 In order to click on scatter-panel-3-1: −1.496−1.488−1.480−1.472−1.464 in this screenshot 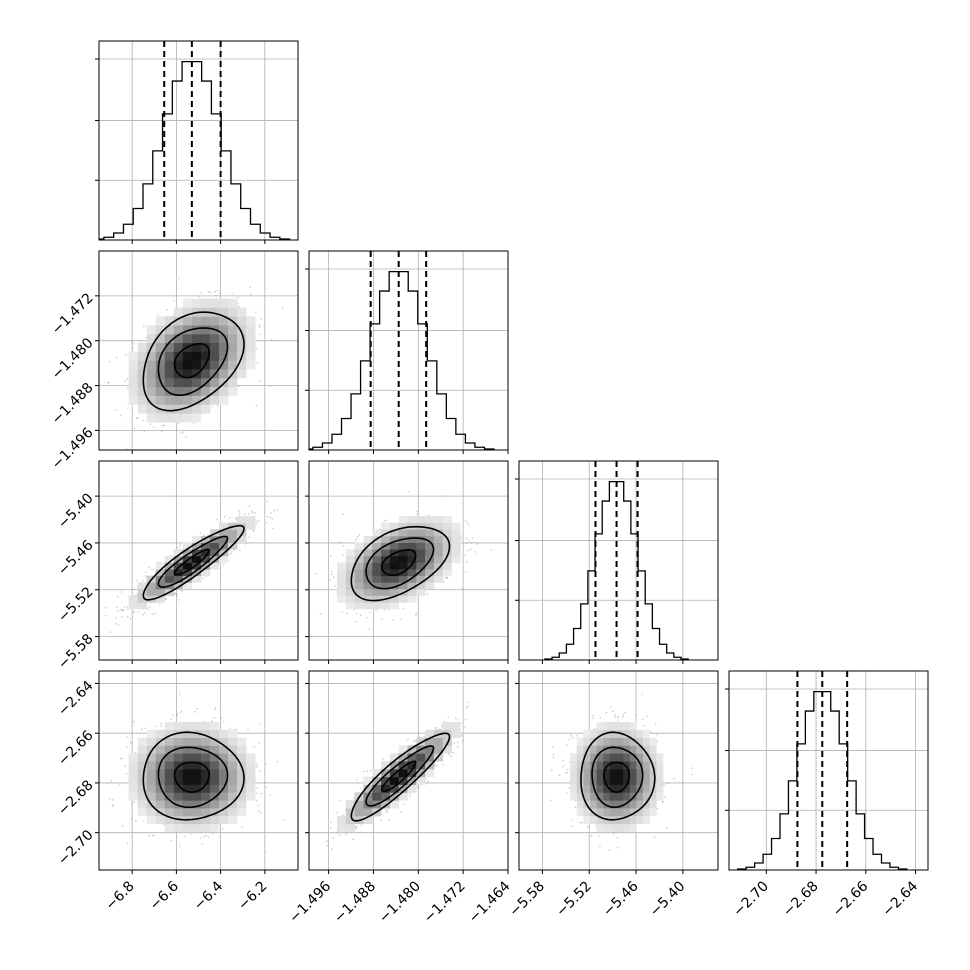, I will do `click(400, 798)`.